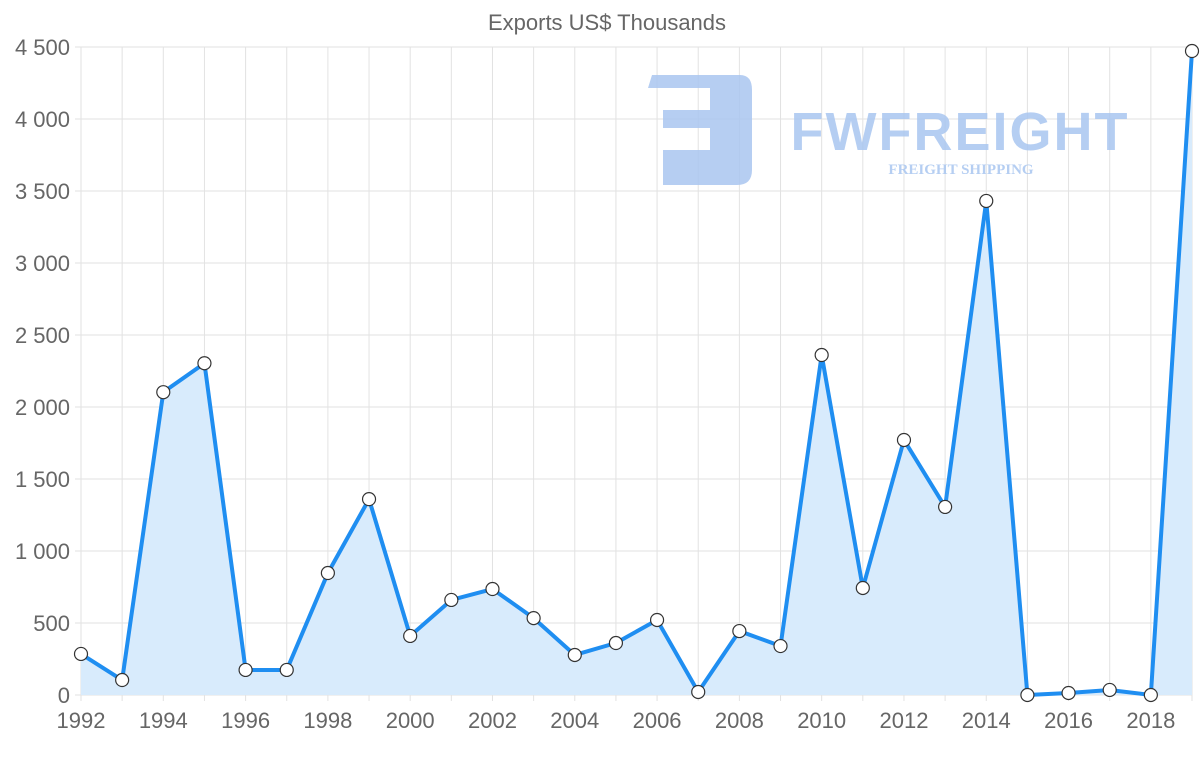 The image size is (1200, 763). I want to click on x-tick-label: 2012, so click(903, 720).